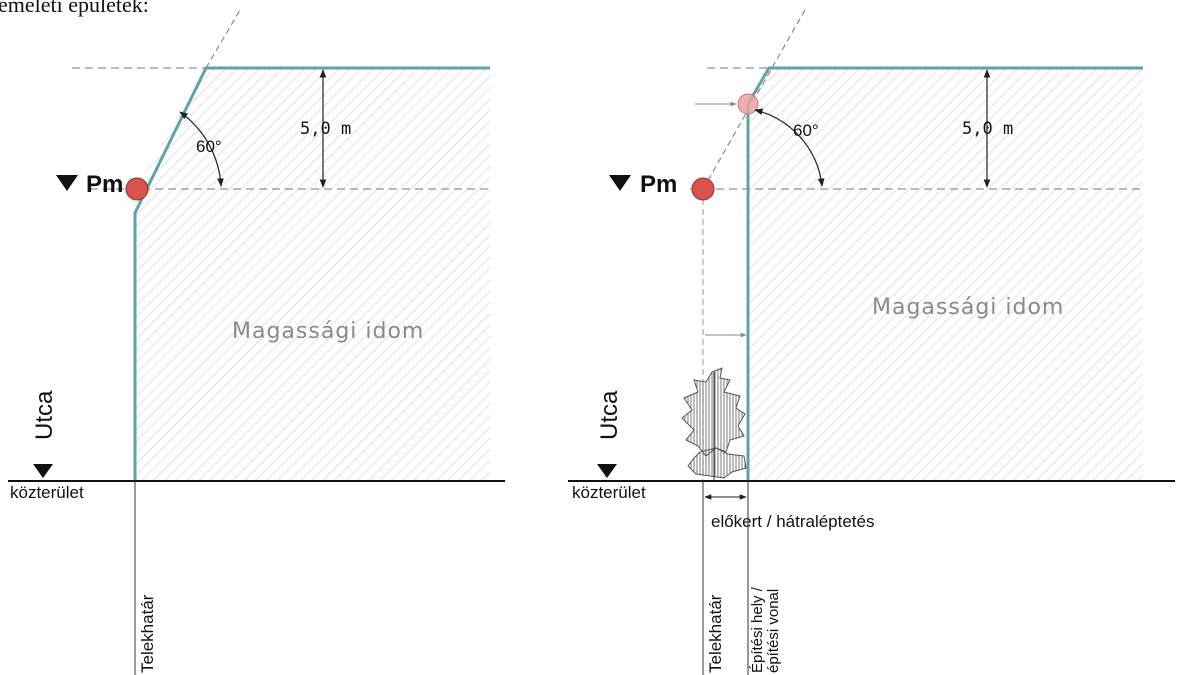 This screenshot has width=1187, height=675. I want to click on left-angle-arc, so click(201, 149).